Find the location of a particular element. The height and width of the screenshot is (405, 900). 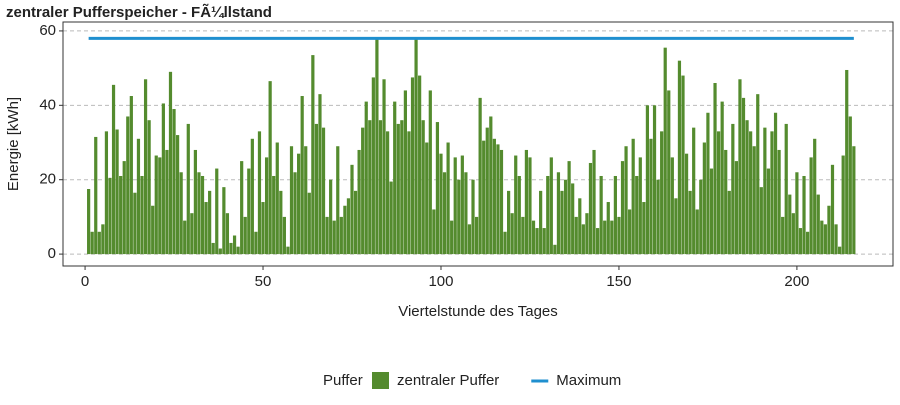

x-axis-label: Viertelstunde des Tages is located at coordinates (478, 311).